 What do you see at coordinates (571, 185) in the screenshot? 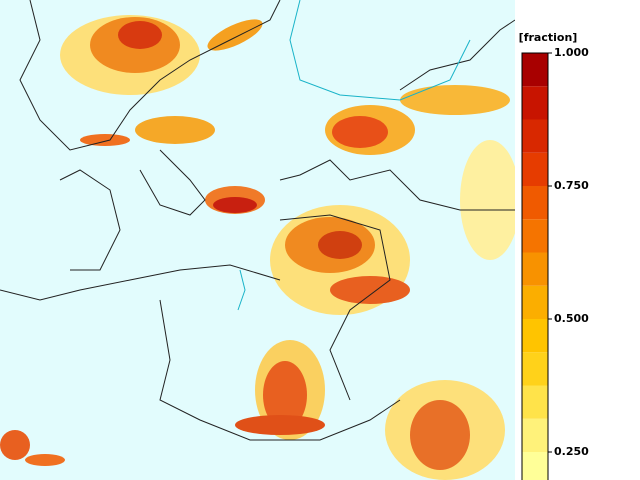
I see `colorbar-tick-label: 0.750` at bounding box center [571, 185].